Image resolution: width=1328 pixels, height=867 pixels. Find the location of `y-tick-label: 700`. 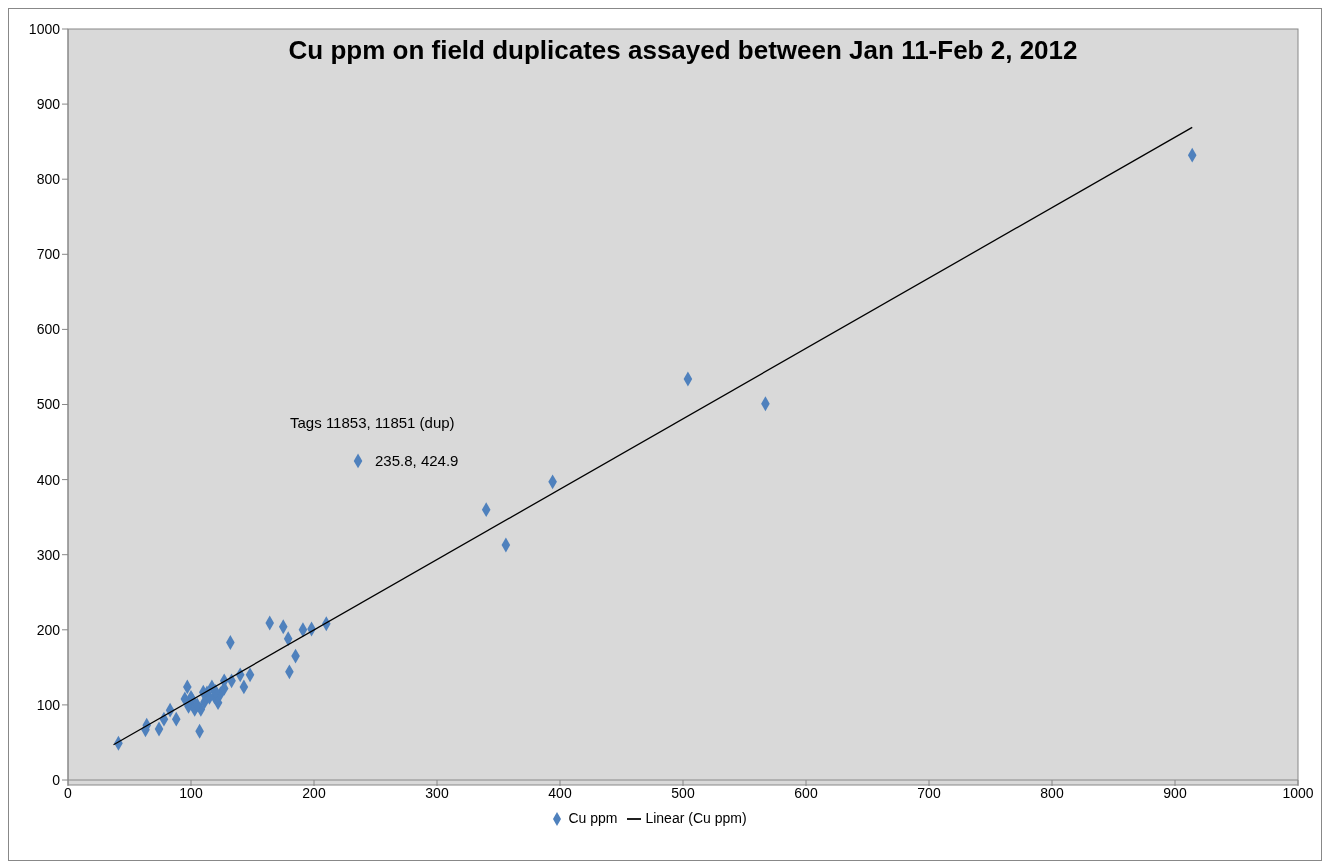

y-tick-label: 700 is located at coordinates (48, 254).